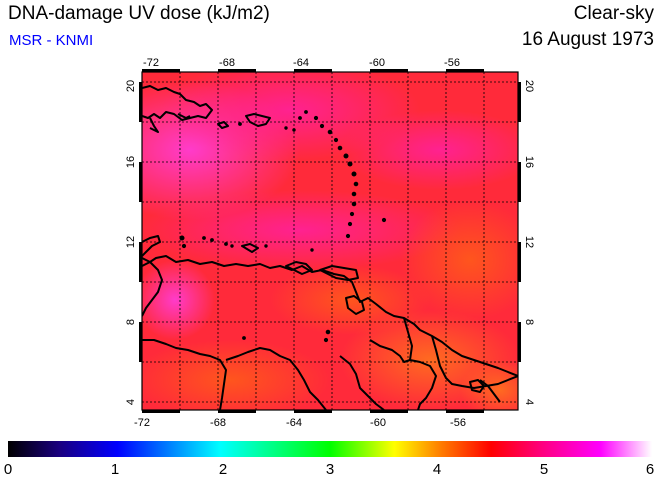  What do you see at coordinates (227, 63) in the screenshot?
I see `lon-tick-top: -68` at bounding box center [227, 63].